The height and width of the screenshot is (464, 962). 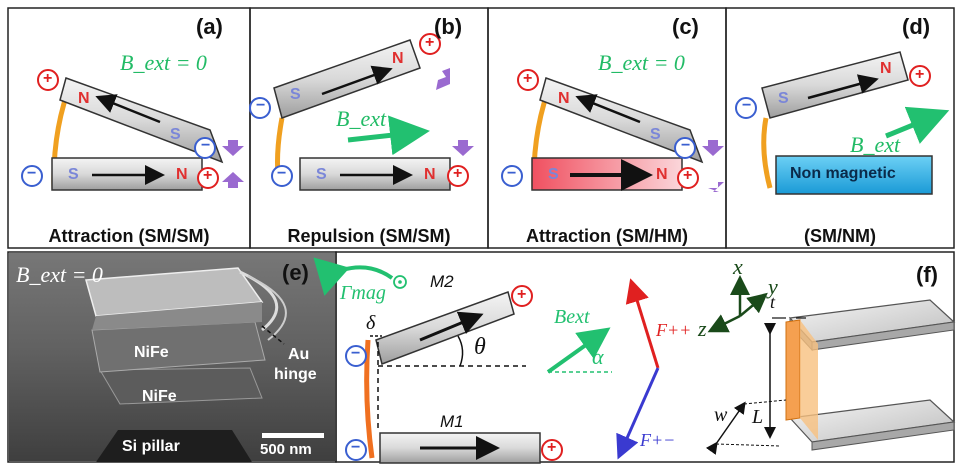 I want to click on force-pm-arrow, so click(x=638, y=413).